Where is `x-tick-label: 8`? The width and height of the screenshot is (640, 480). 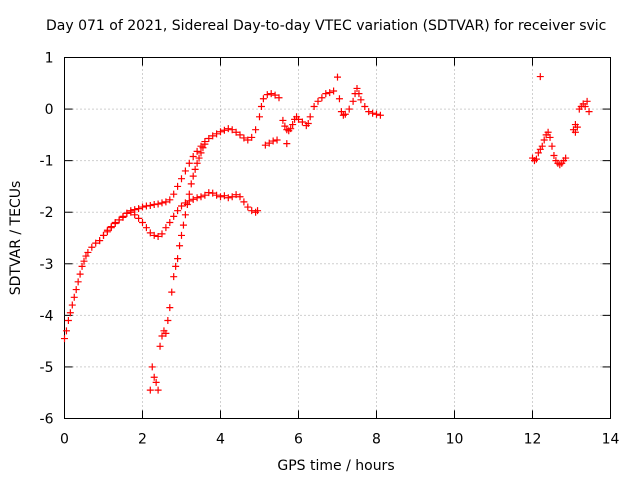 x-tick-label: 8 is located at coordinates (376, 440).